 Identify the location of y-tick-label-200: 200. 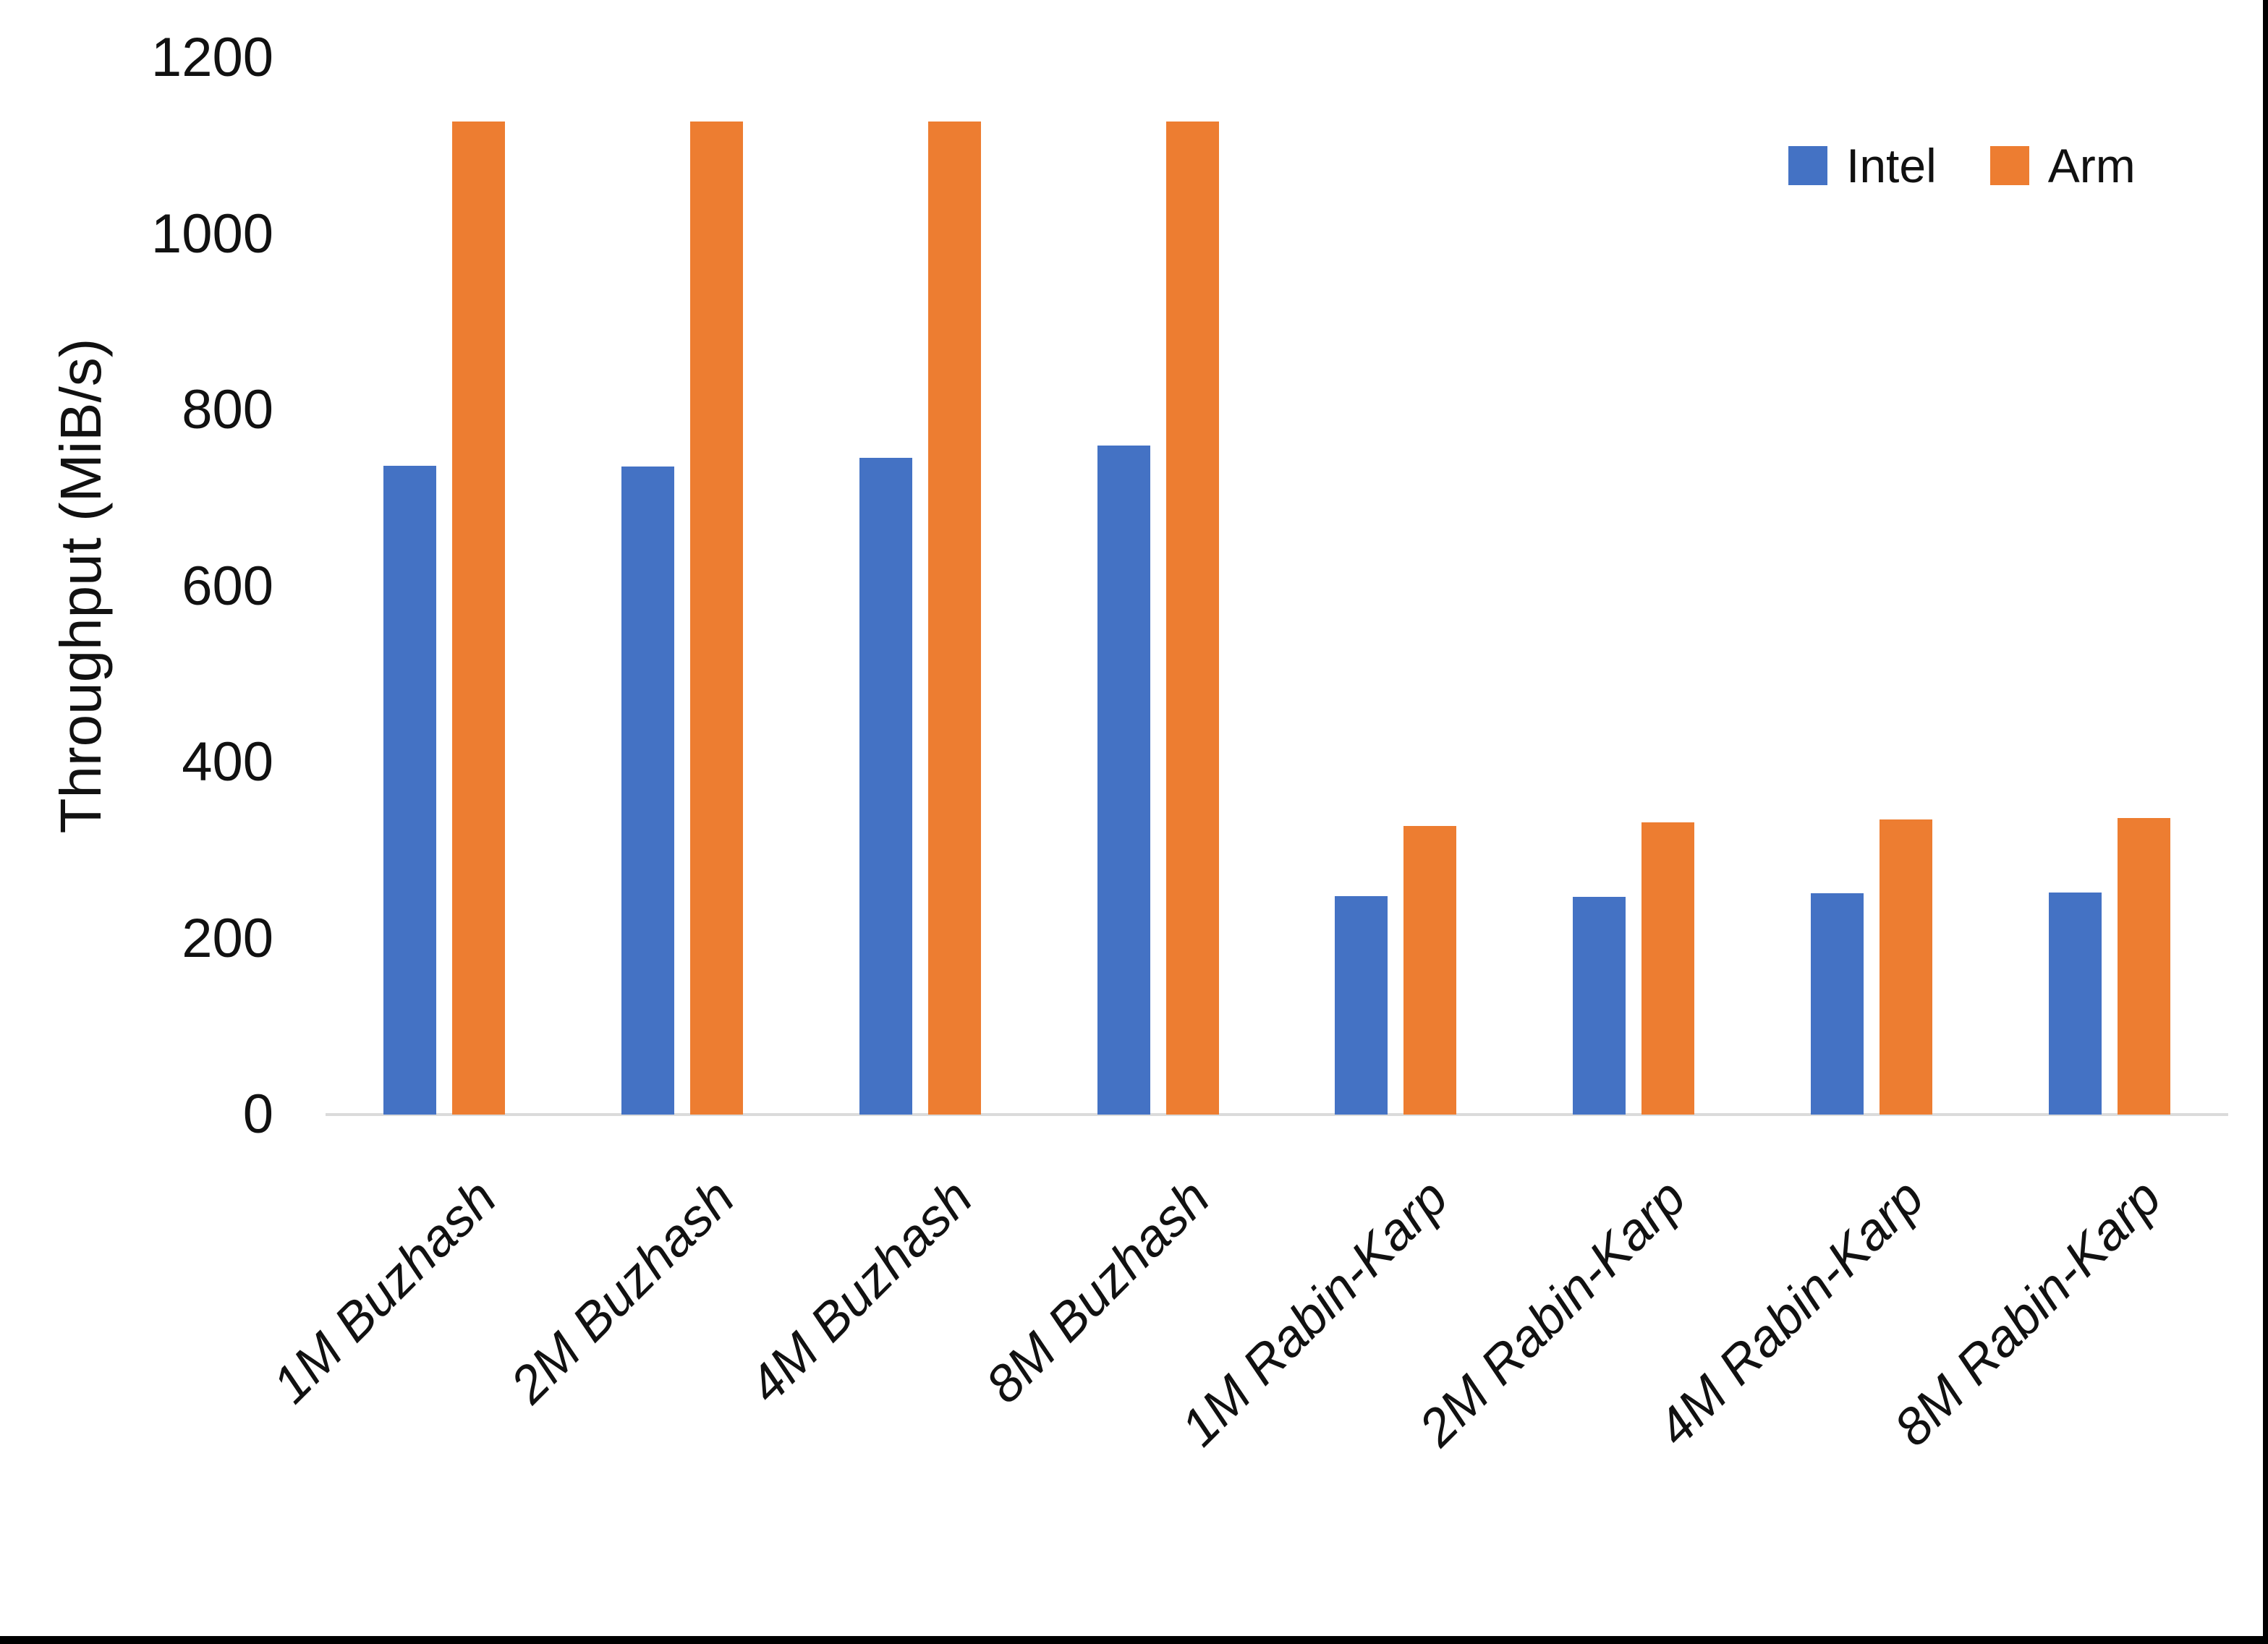
(227, 938).